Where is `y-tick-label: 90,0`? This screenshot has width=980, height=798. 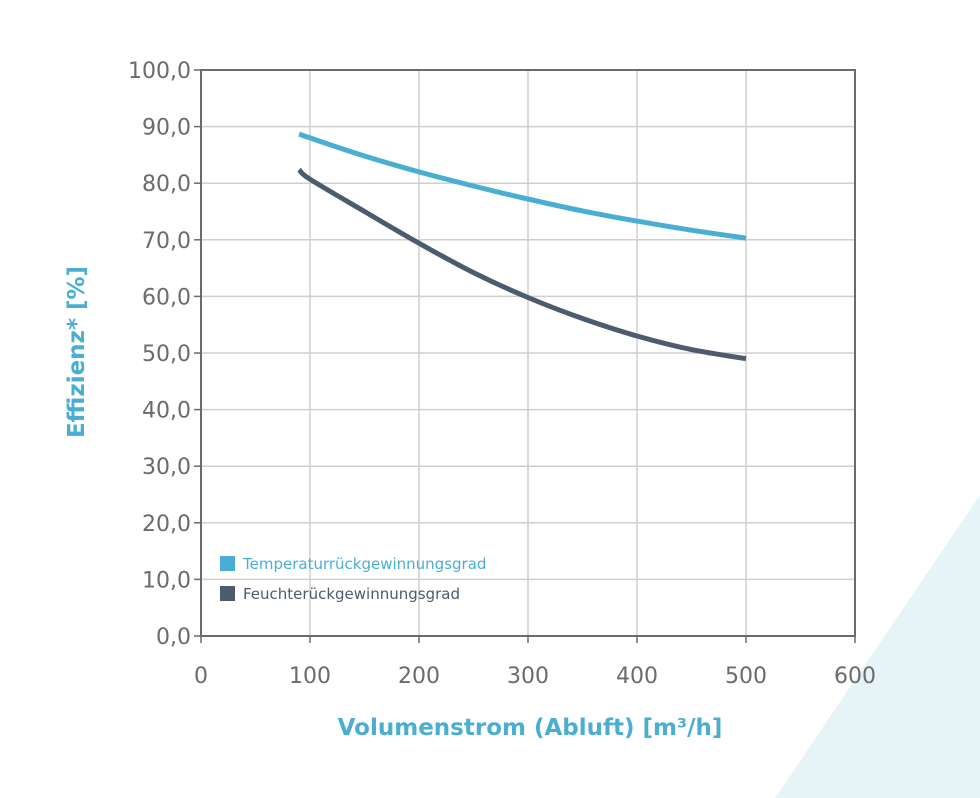
y-tick-label: 90,0 is located at coordinates (166, 128).